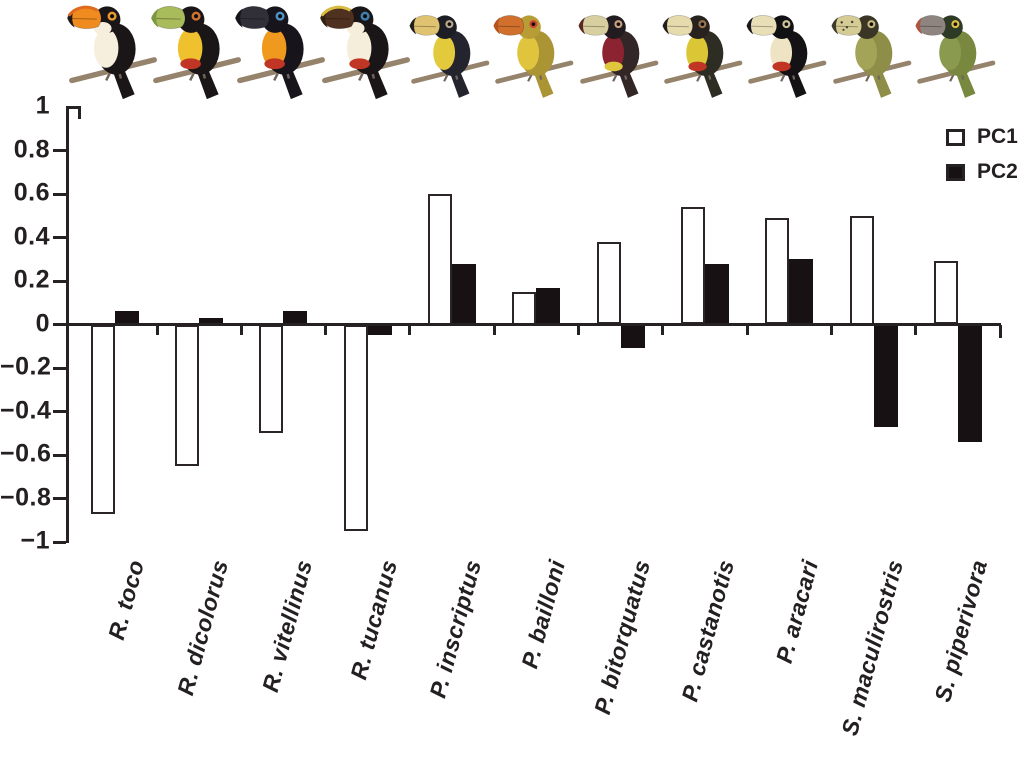  I want to click on y-tick-label: −1, so click(35, 540).